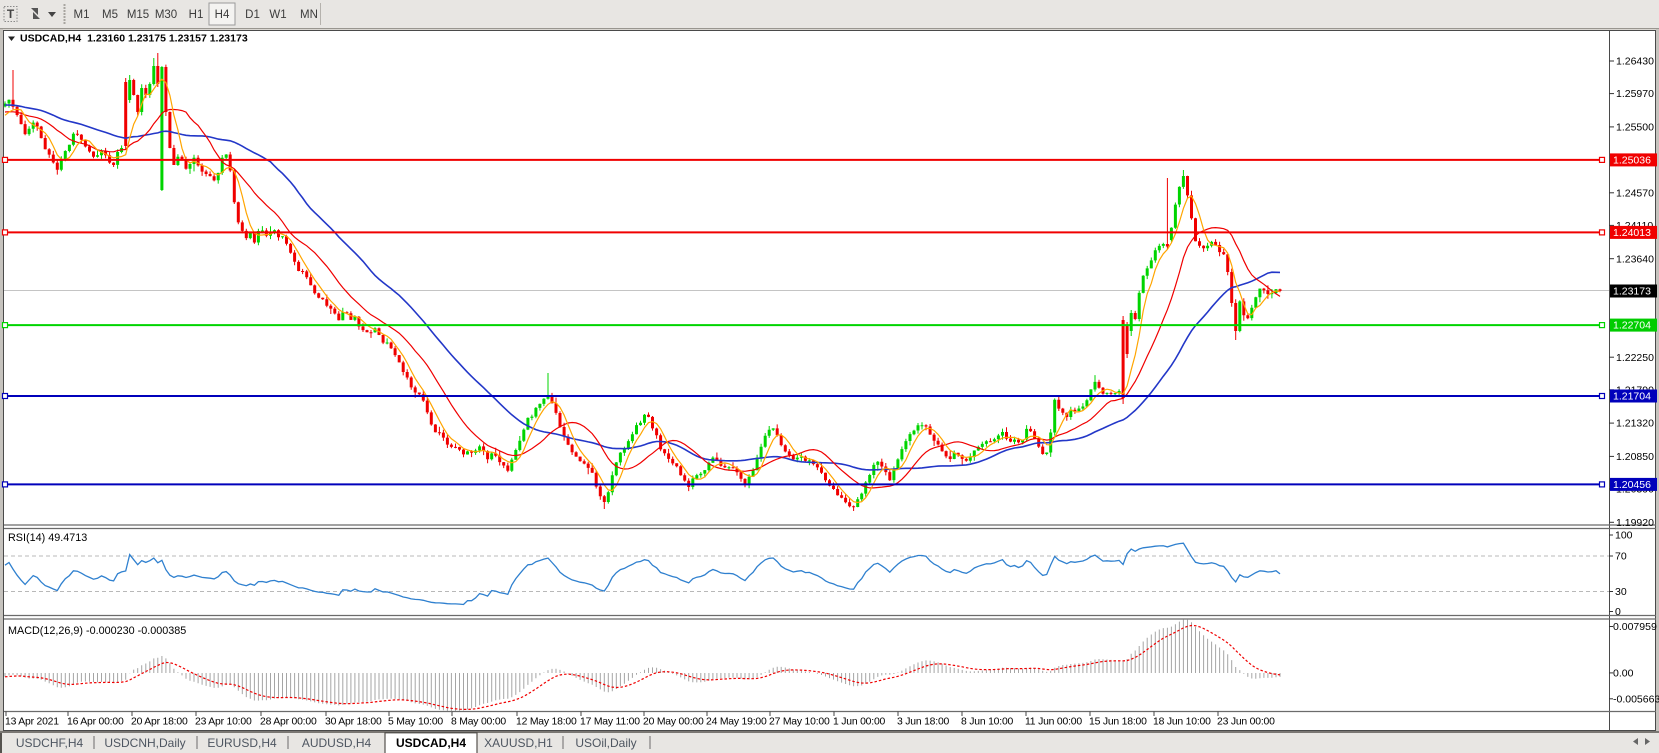 The width and height of the screenshot is (1659, 753). I want to click on svg-text: 15 Jun 18:00, so click(1118, 722).